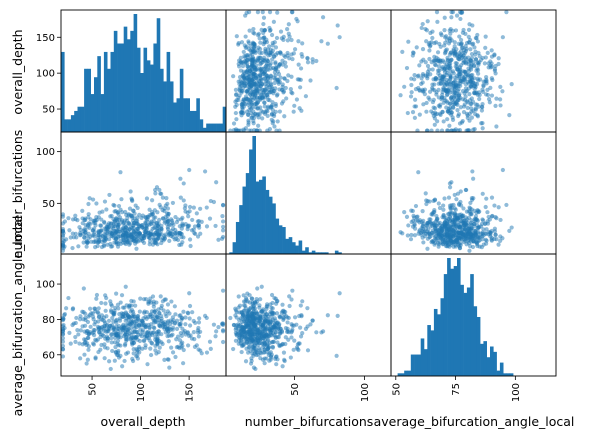 Image resolution: width=595 pixels, height=440 pixels. Describe the element at coordinates (285, 71) in the screenshot. I see `panel-marks` at that location.